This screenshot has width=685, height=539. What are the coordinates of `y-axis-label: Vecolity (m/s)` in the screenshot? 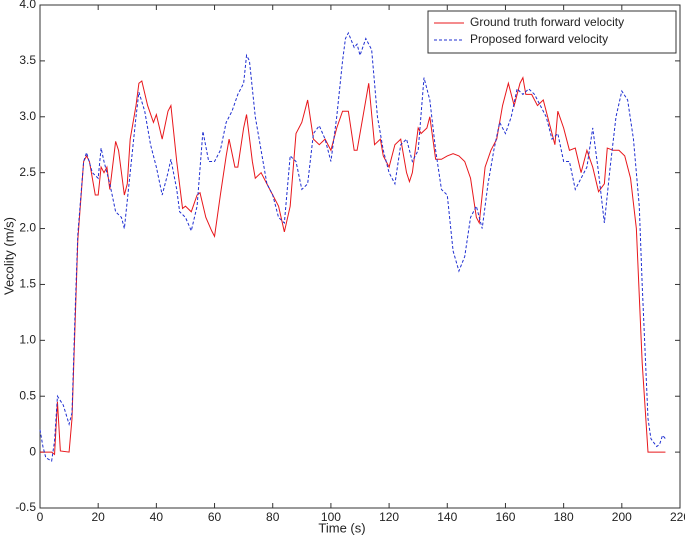 It's located at (8, 256).